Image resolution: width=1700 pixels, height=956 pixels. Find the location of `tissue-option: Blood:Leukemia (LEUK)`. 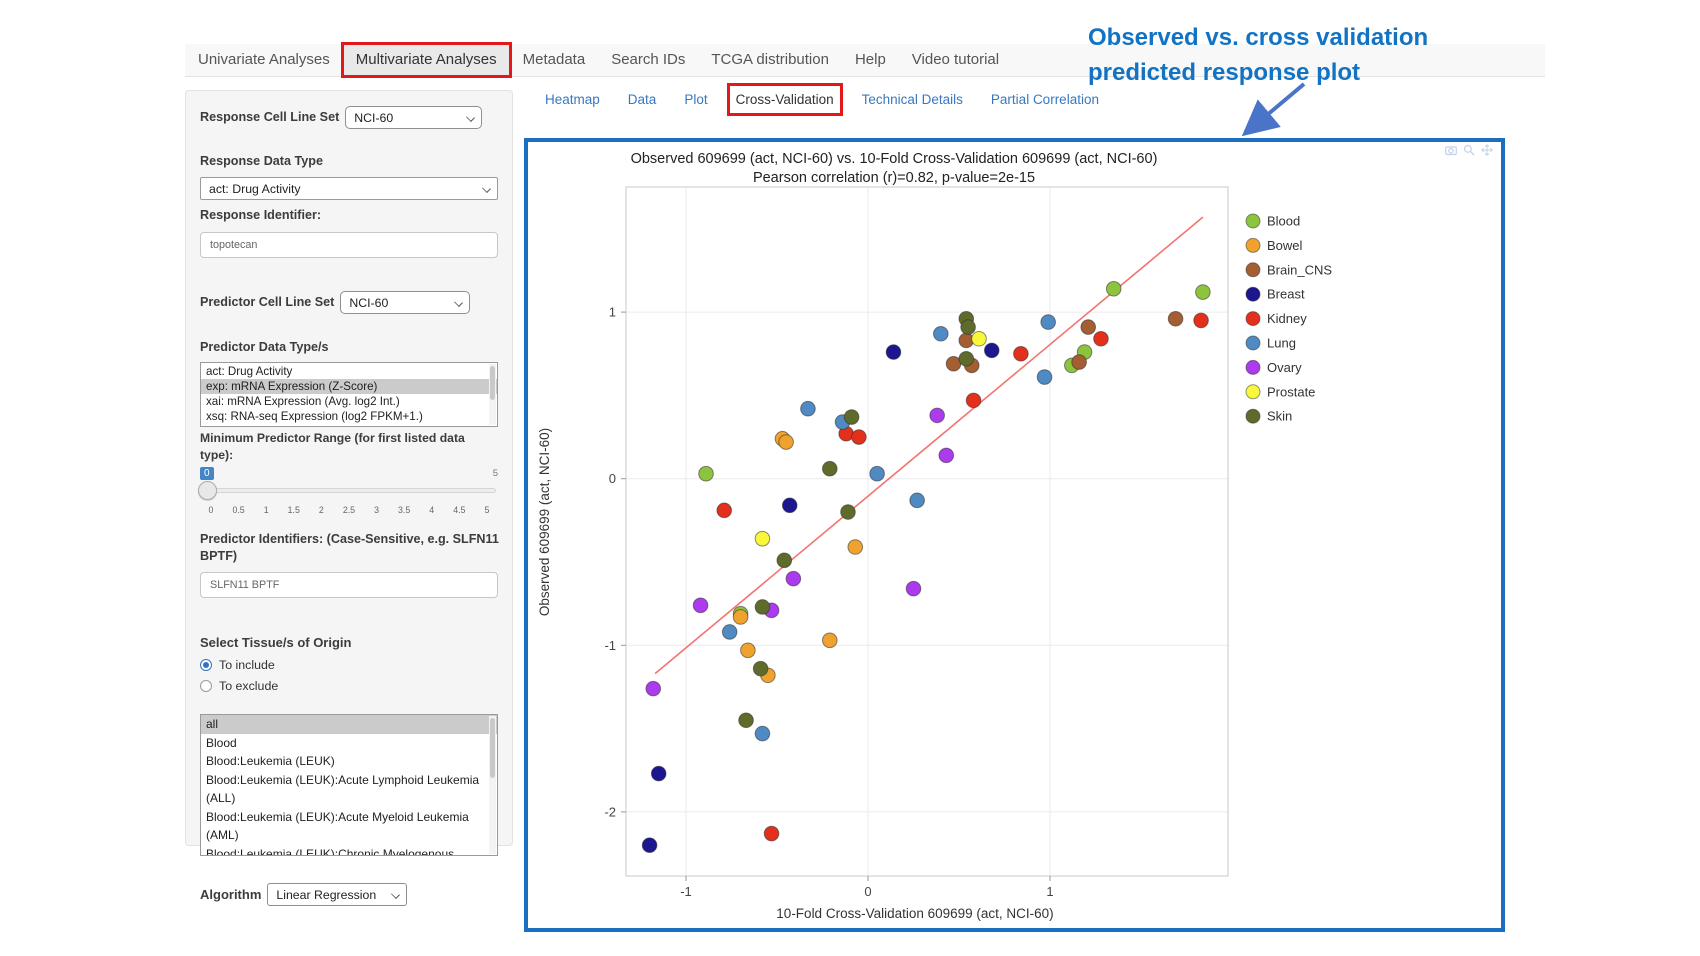

tissue-option: Blood:Leukemia (LEUK) is located at coordinates (270, 761).